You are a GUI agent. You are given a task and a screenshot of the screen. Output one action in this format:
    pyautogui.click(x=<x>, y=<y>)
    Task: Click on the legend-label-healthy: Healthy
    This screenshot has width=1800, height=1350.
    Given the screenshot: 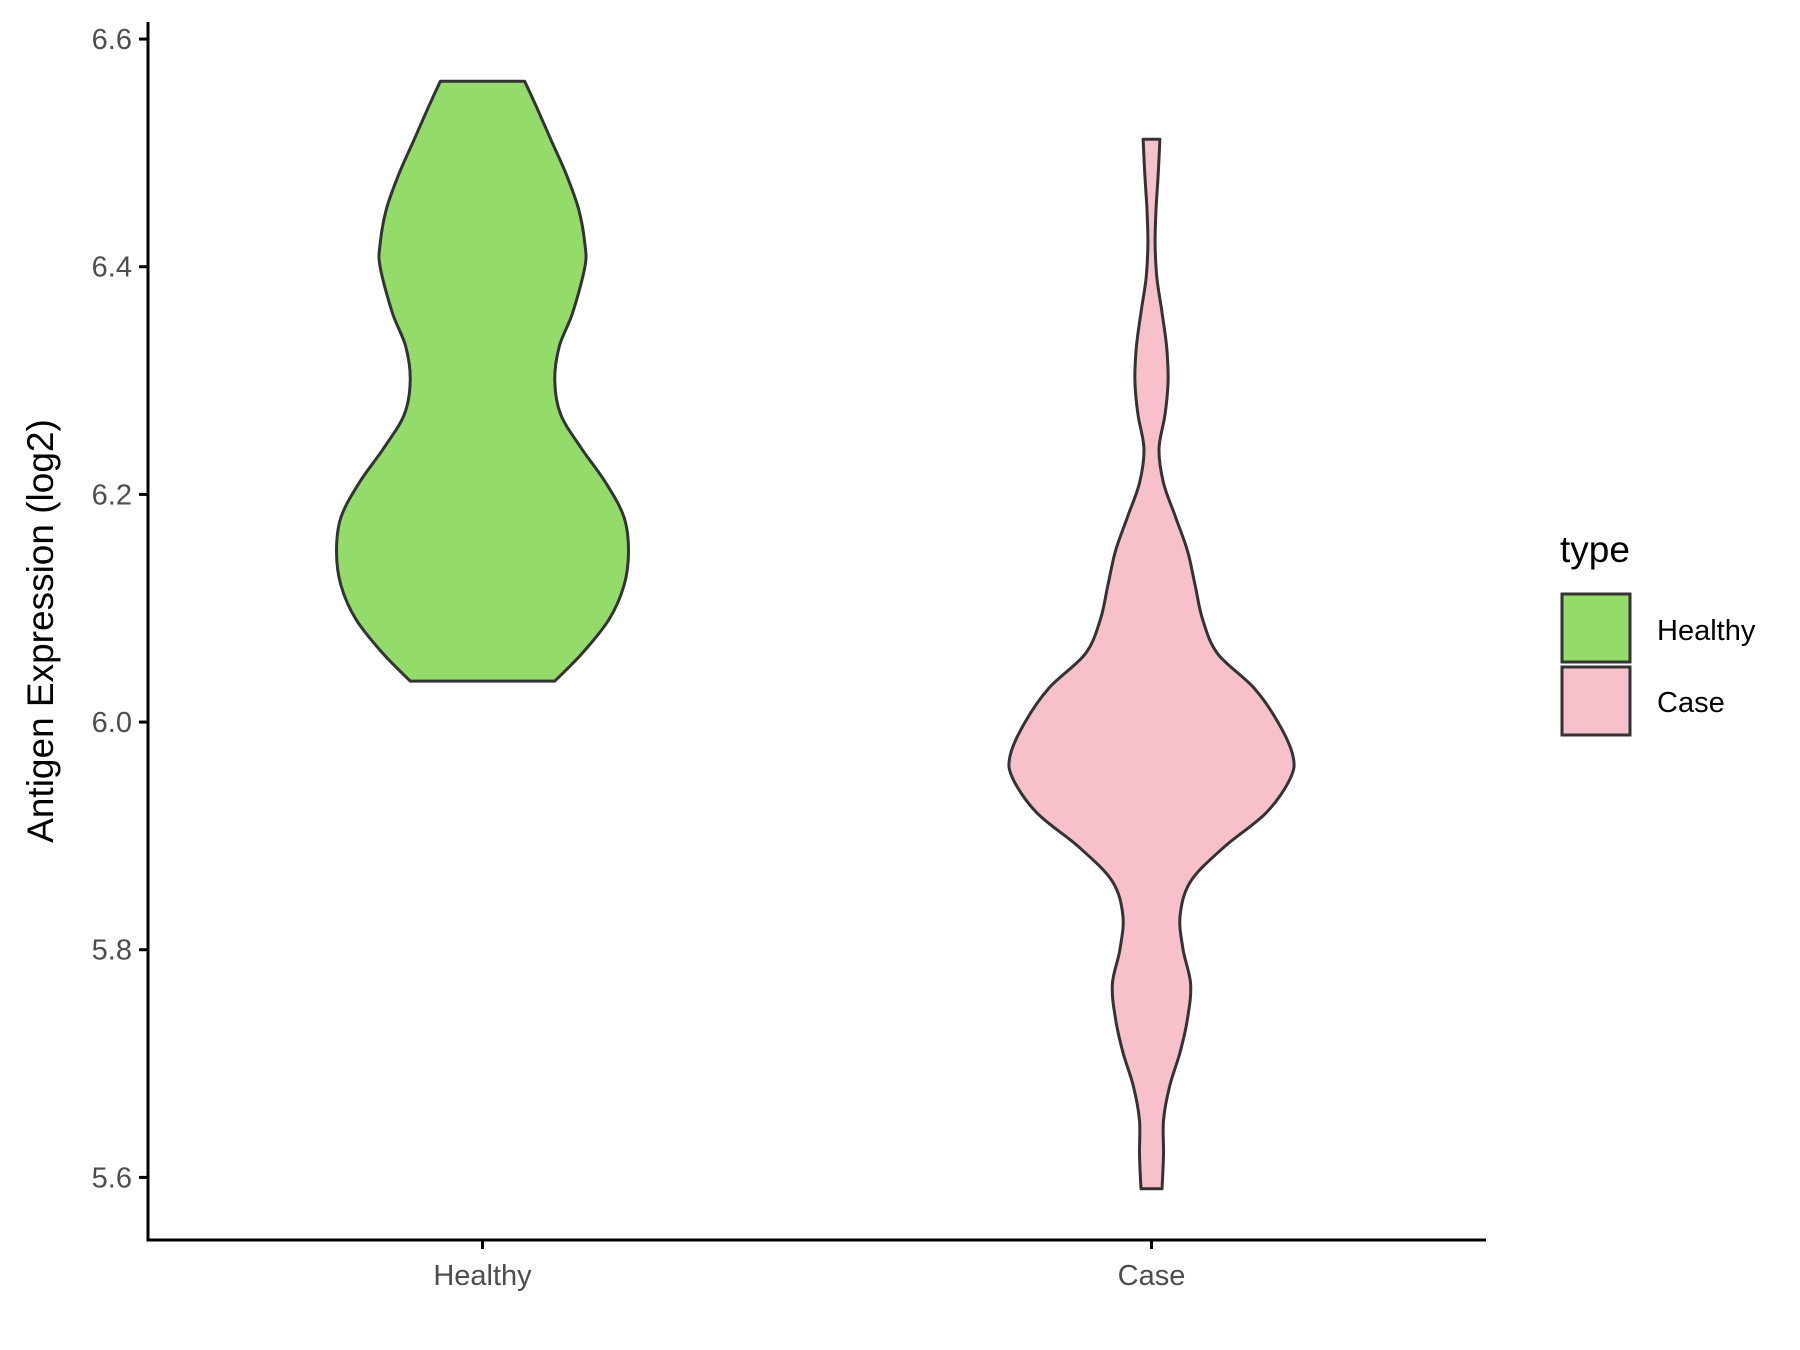 What is the action you would take?
    pyautogui.click(x=1706, y=631)
    